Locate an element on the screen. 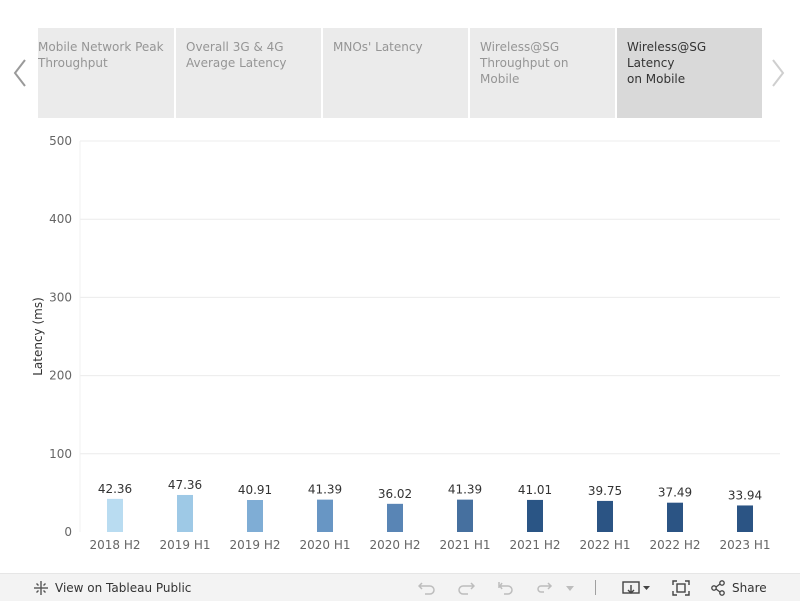 This screenshot has height=601, width=800. data-label: 41.01 is located at coordinates (535, 490).